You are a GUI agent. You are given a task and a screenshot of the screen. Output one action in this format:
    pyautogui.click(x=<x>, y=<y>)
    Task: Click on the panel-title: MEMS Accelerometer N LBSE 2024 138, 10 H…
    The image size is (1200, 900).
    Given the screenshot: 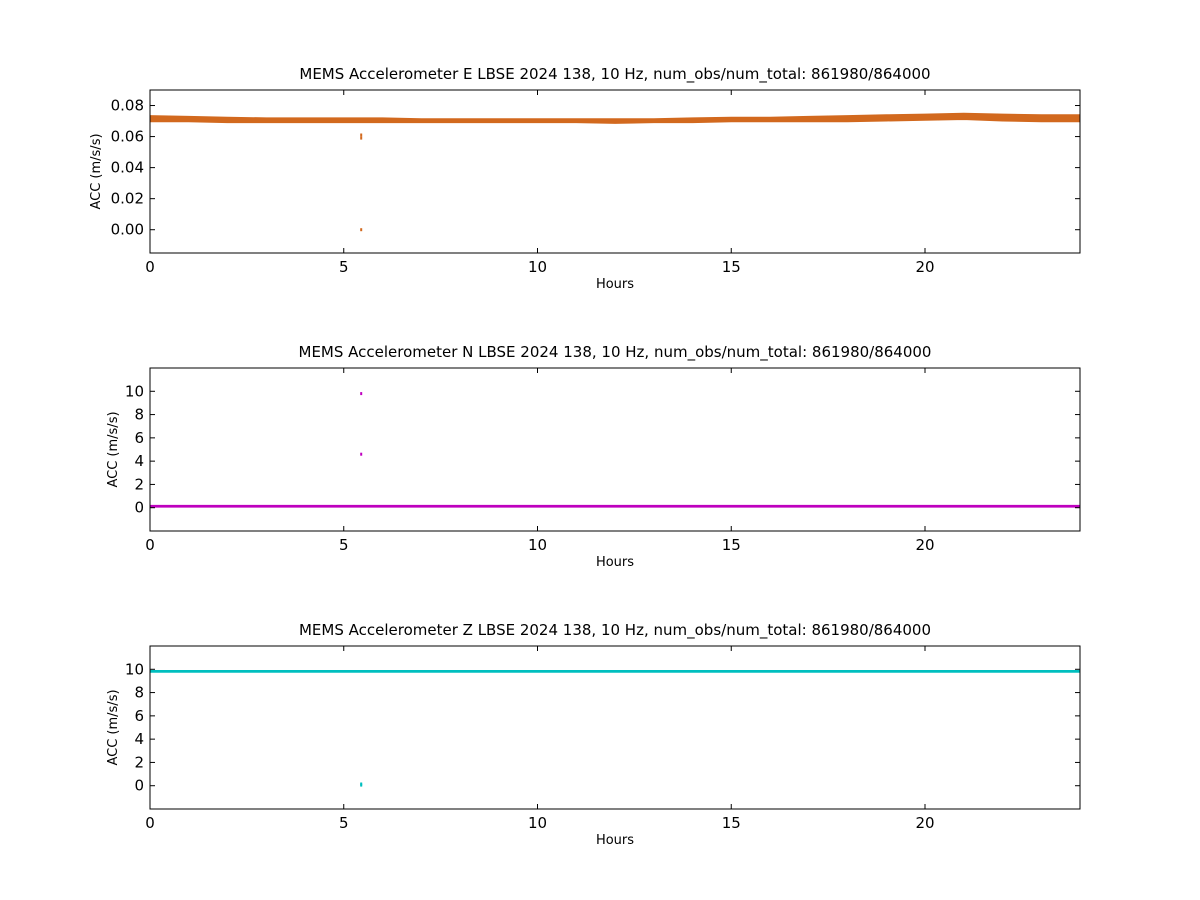 What is the action you would take?
    pyautogui.click(x=615, y=352)
    